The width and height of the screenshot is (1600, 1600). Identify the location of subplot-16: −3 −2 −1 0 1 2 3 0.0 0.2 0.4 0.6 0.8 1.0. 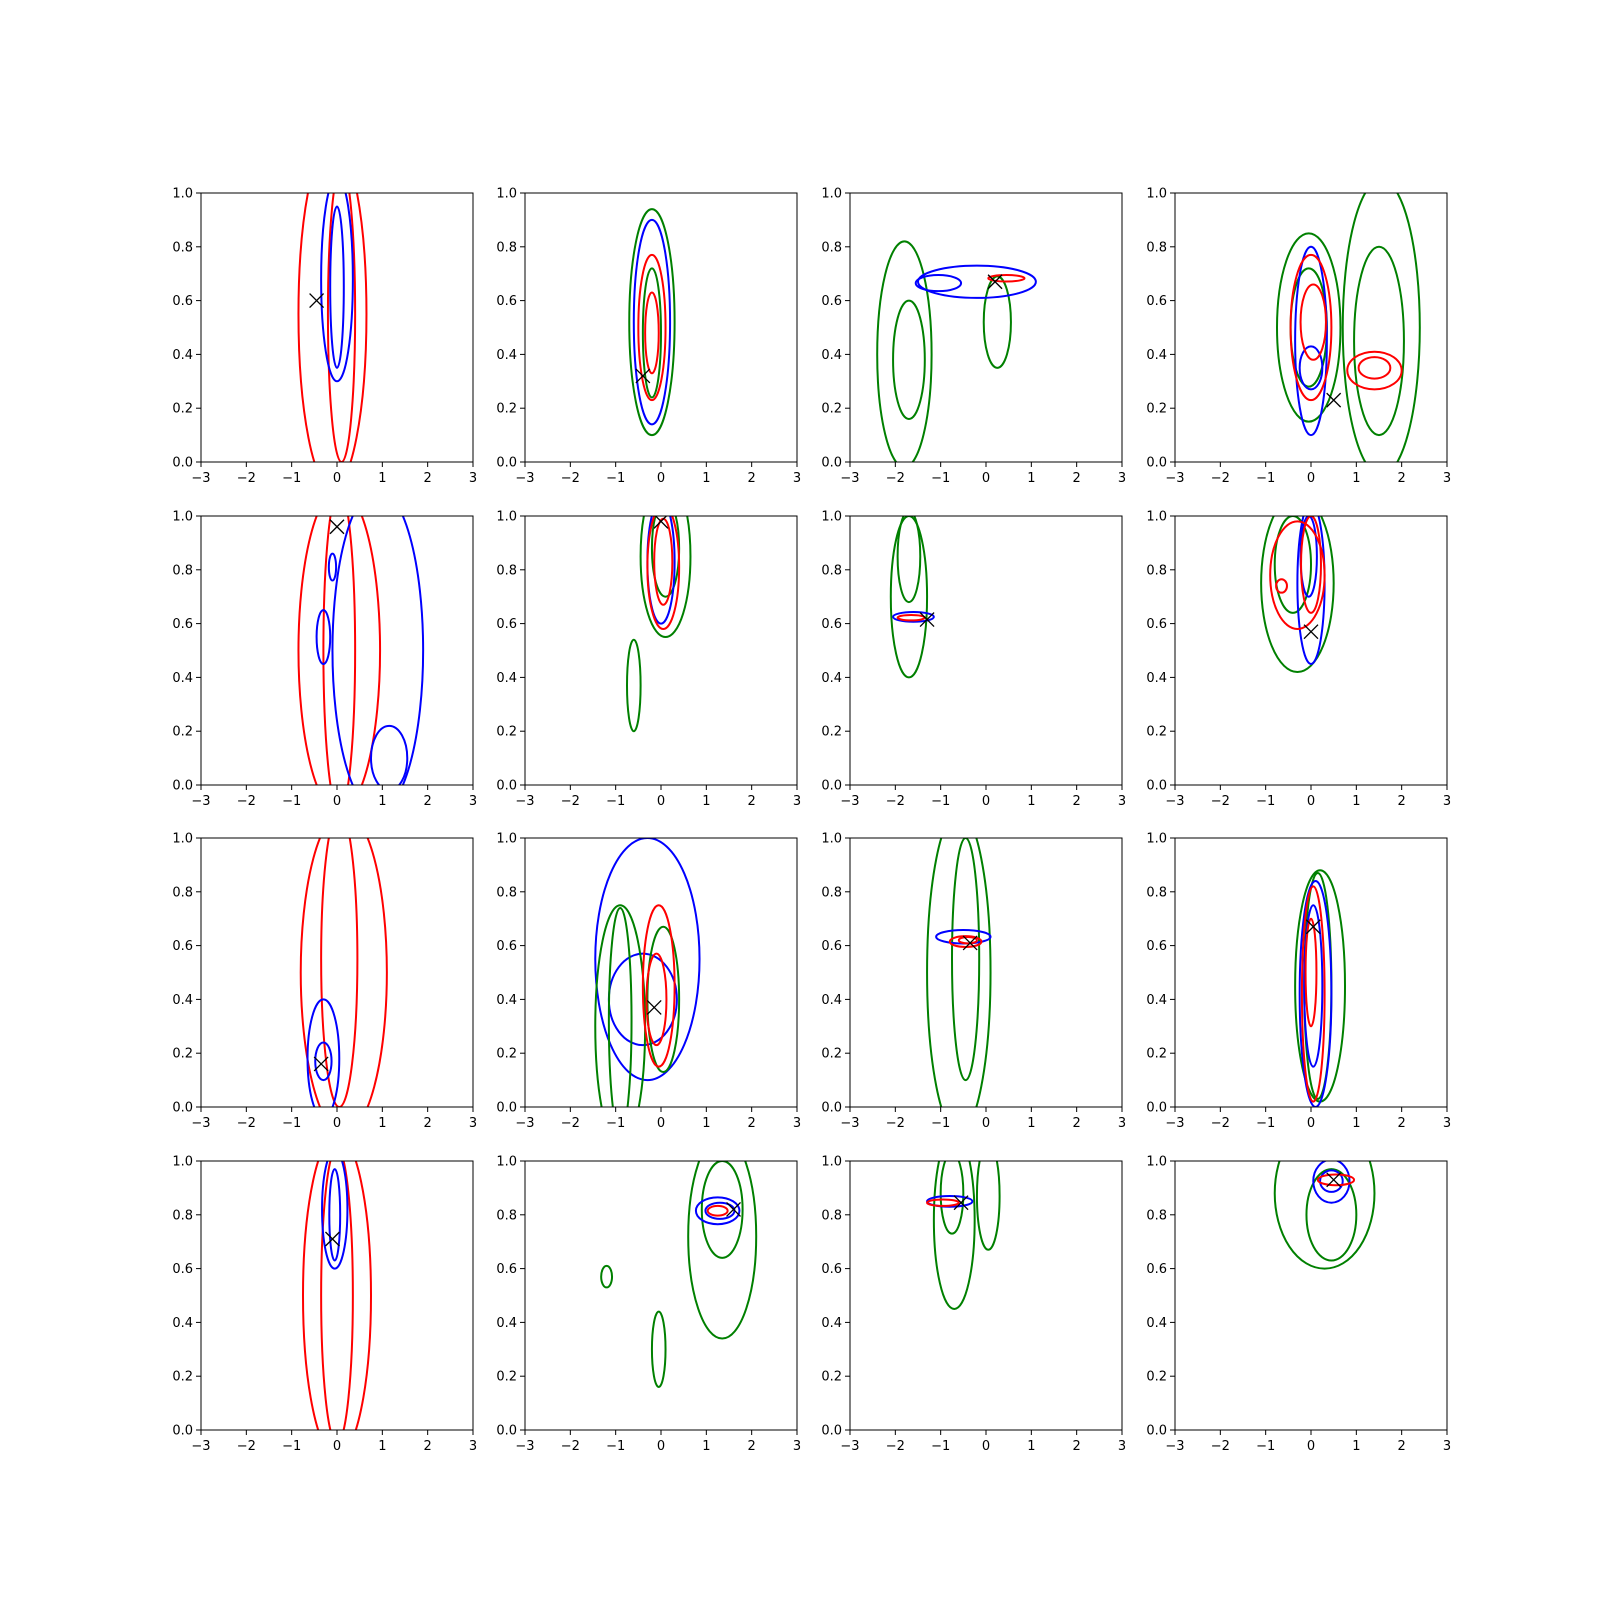
(1298, 1305).